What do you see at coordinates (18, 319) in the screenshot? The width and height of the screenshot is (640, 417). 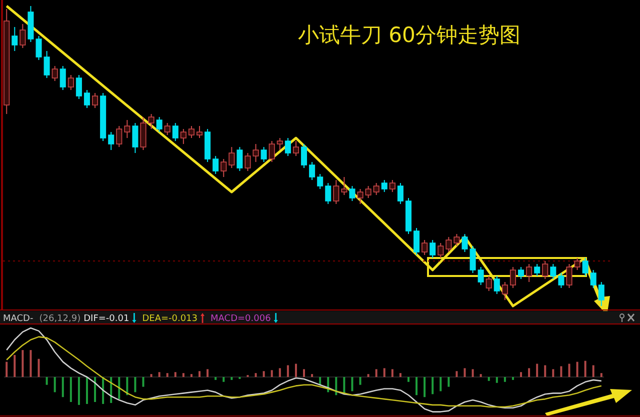 I see `chart-title: MACD-` at bounding box center [18, 319].